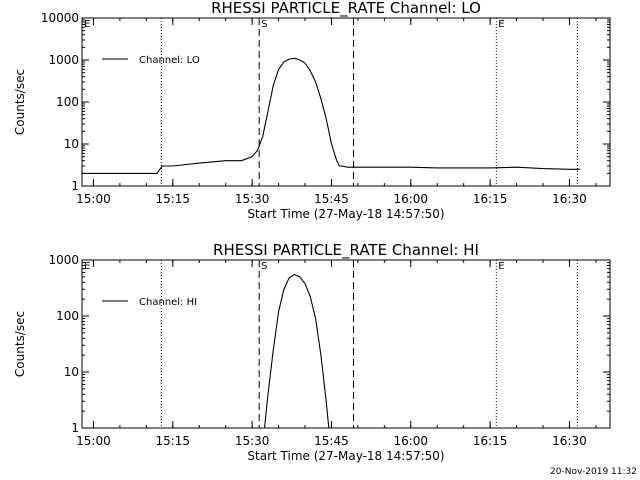 Image resolution: width=640 pixels, height=480 pixels. I want to click on panel-1-y-tick-label-1: 1, so click(75, 186).